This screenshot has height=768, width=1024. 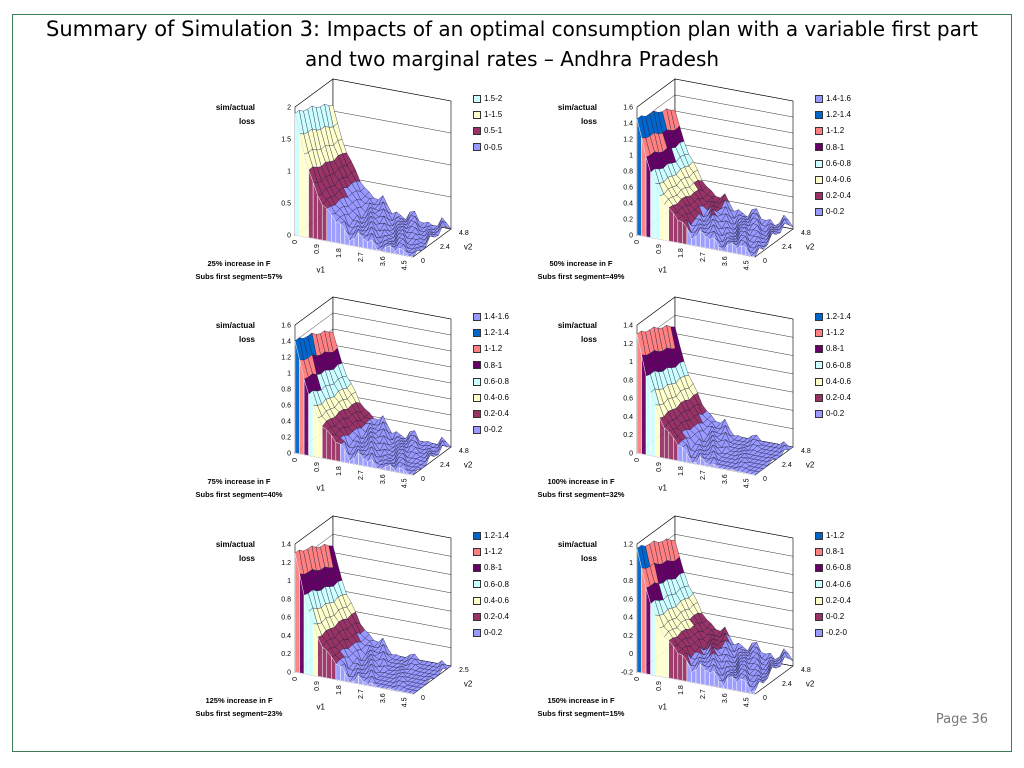 What do you see at coordinates (491, 433) in the screenshot?
I see `legend-item: 0-0.2` at bounding box center [491, 433].